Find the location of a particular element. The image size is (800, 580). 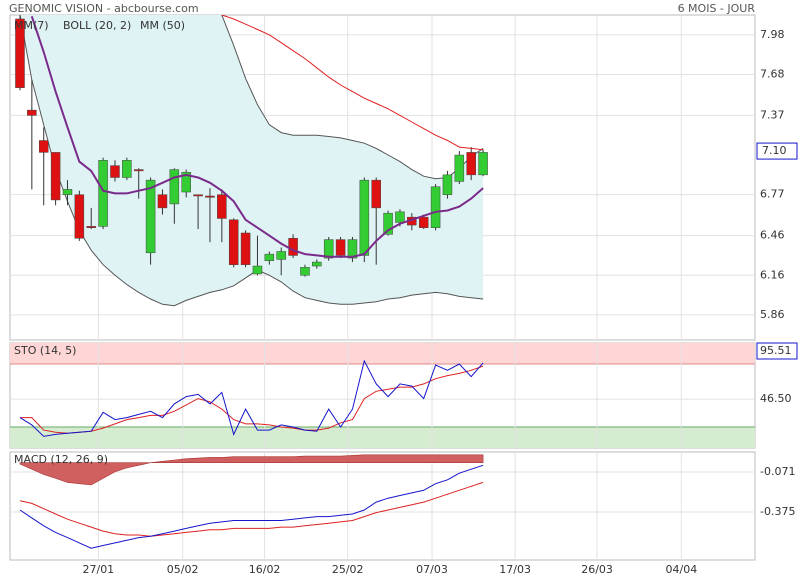

last-value-box is located at coordinates (777, 351).